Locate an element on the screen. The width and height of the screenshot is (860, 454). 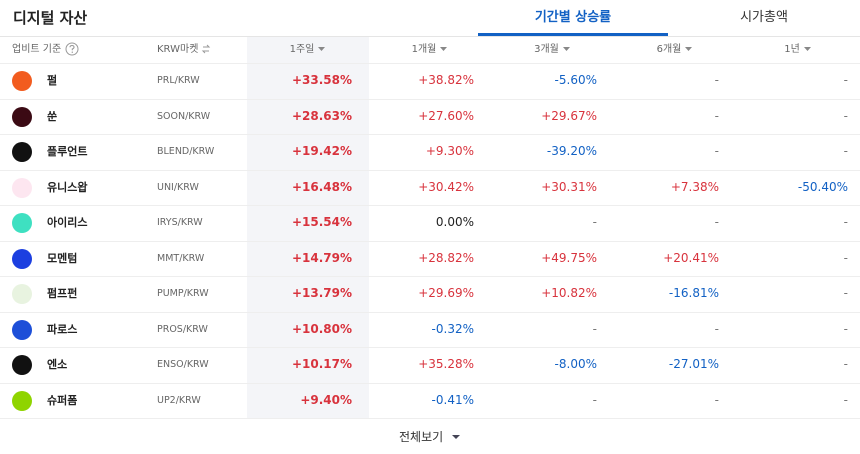
market-code: BLEND/KRW is located at coordinates (186, 151).